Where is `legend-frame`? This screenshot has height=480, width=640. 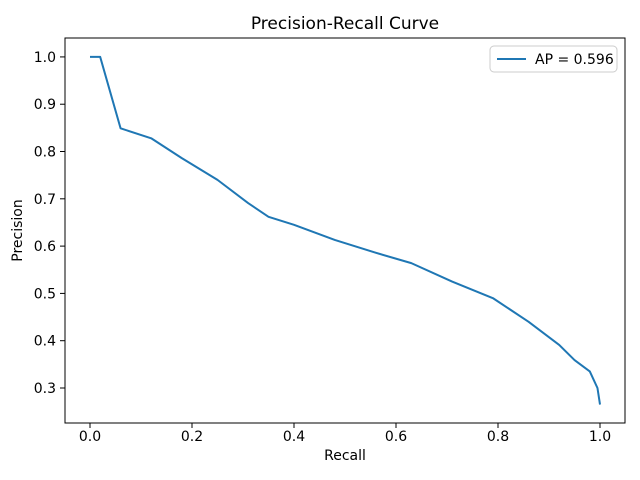 legend-frame is located at coordinates (553, 59).